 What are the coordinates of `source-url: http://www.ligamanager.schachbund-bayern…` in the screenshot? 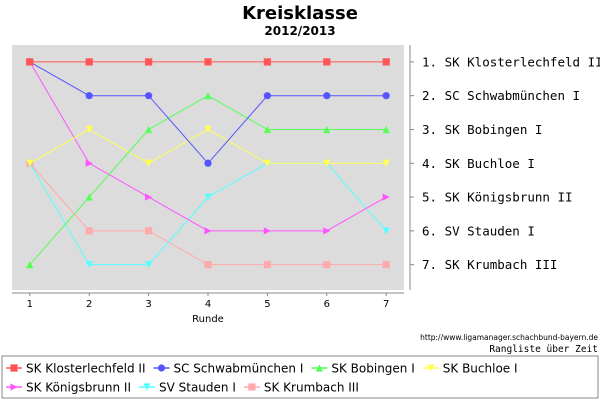 It's located at (509, 337).